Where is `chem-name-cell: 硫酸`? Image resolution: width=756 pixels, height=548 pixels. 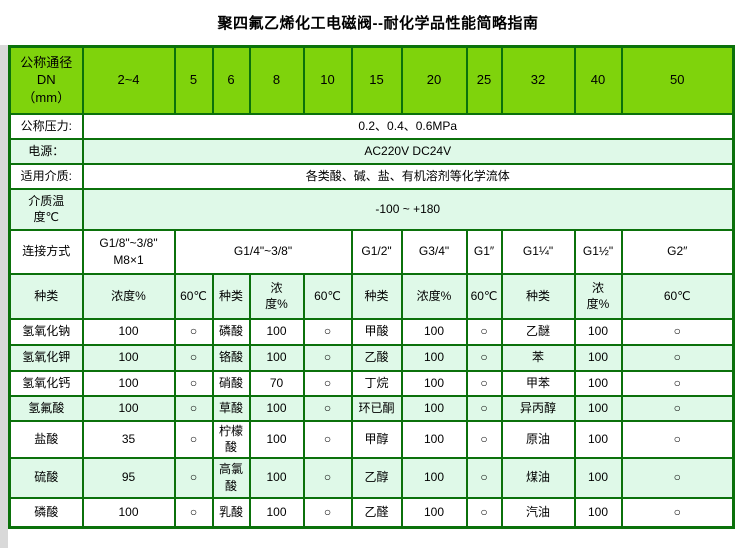 chem-name-cell: 硫酸 is located at coordinates (46, 477).